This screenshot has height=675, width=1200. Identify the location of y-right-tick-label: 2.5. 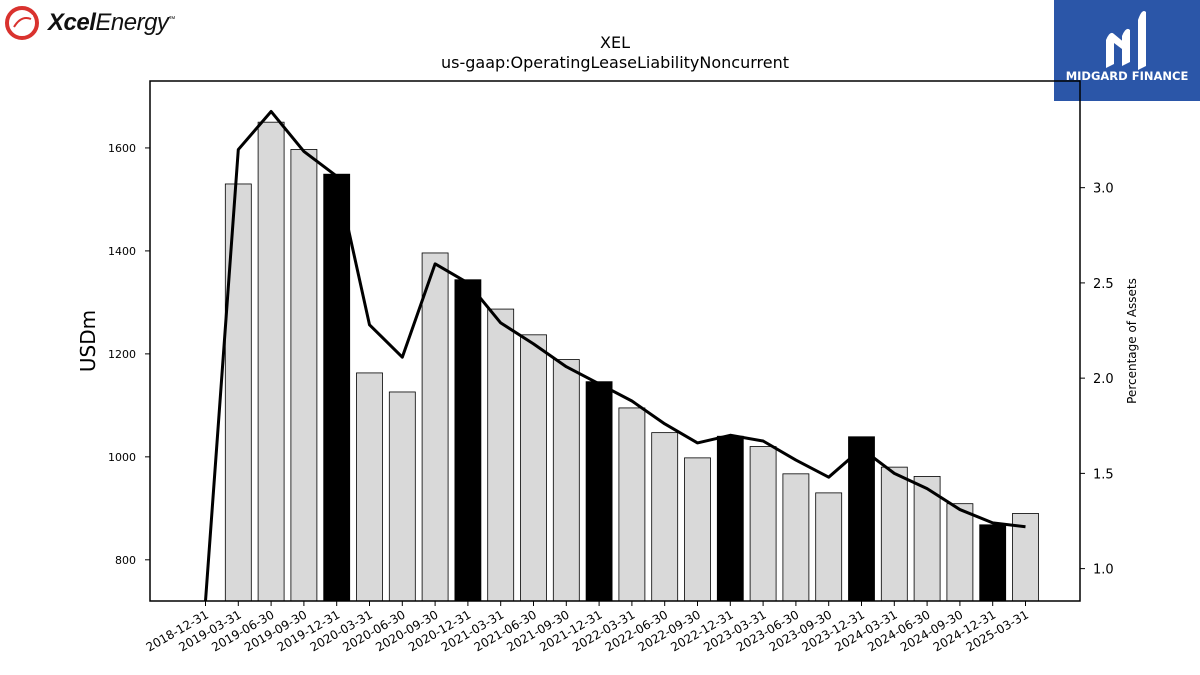
(1103, 284).